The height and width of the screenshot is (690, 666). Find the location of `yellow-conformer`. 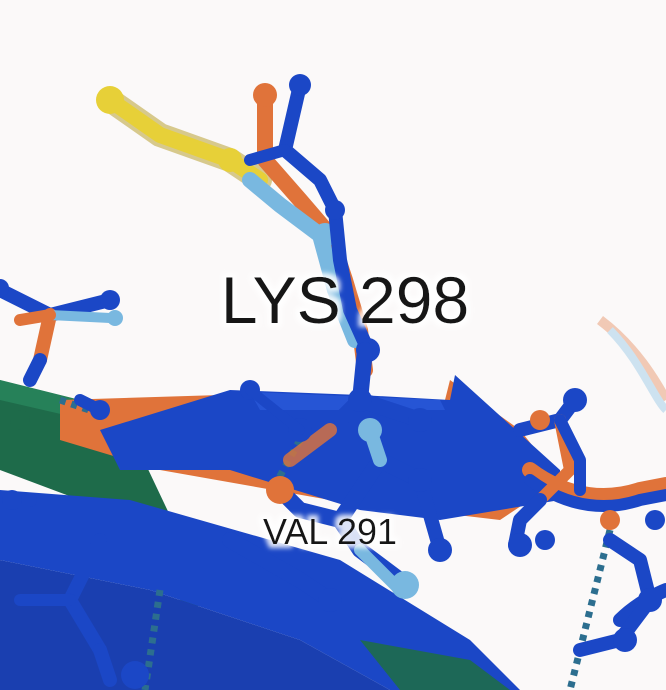

yellow-conformer is located at coordinates (184, 139).